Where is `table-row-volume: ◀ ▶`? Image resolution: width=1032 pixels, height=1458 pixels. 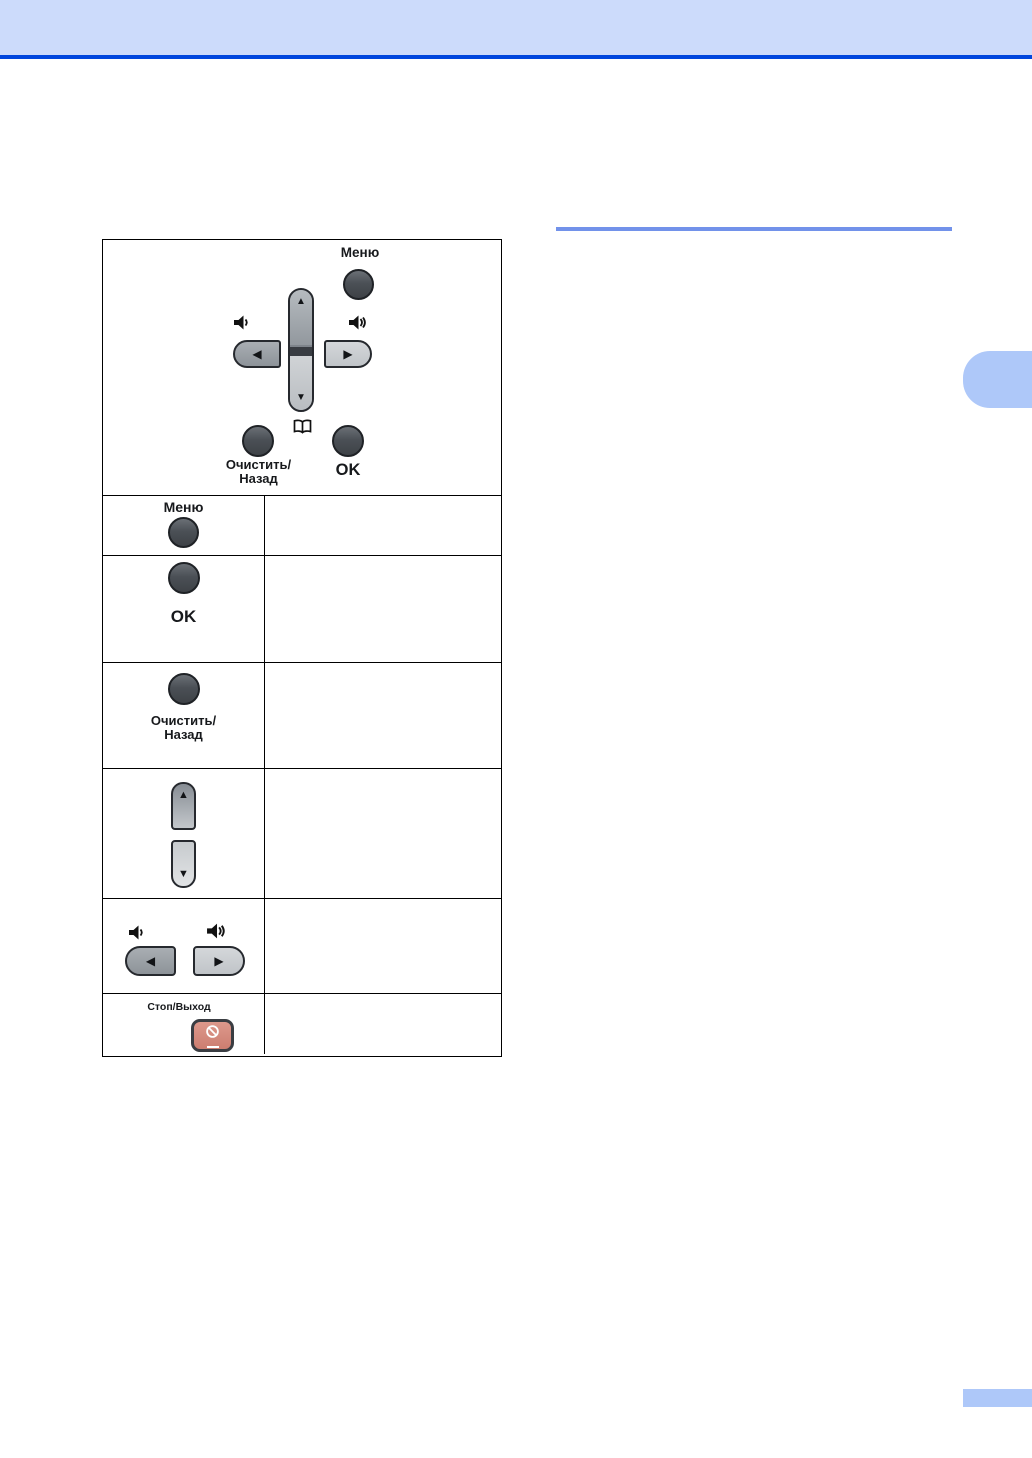 table-row-volume: ◀ ▶ is located at coordinates (302, 945).